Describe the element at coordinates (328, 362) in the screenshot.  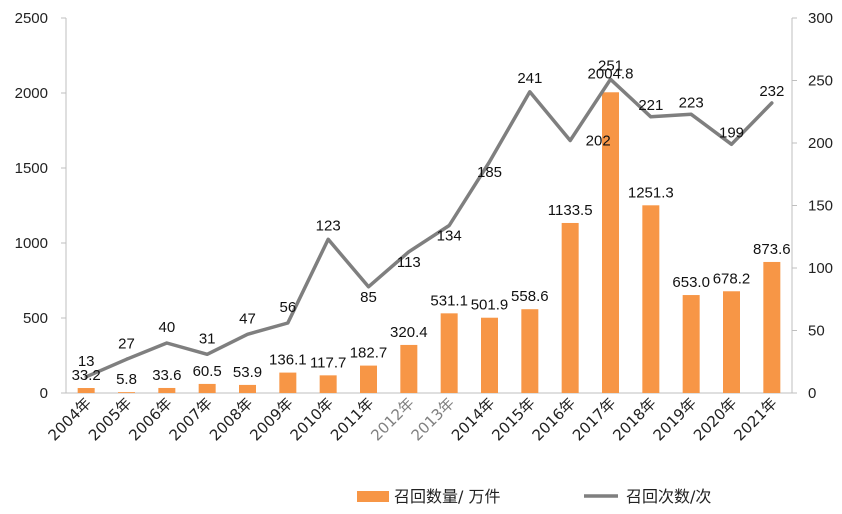
I see `bar-data-label: 117.7` at that location.